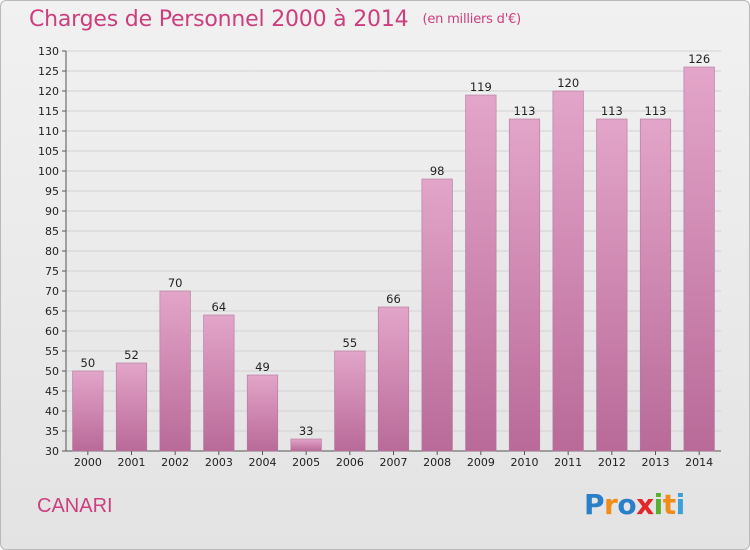 The image size is (750, 550). Describe the element at coordinates (131, 407) in the screenshot. I see `bar-2001` at that location.